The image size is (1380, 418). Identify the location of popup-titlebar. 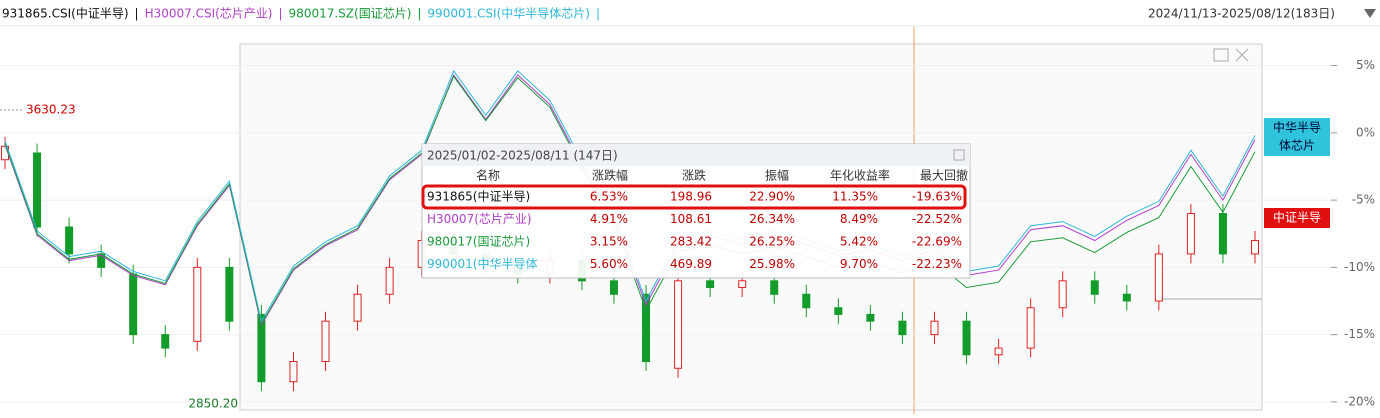
(696, 155).